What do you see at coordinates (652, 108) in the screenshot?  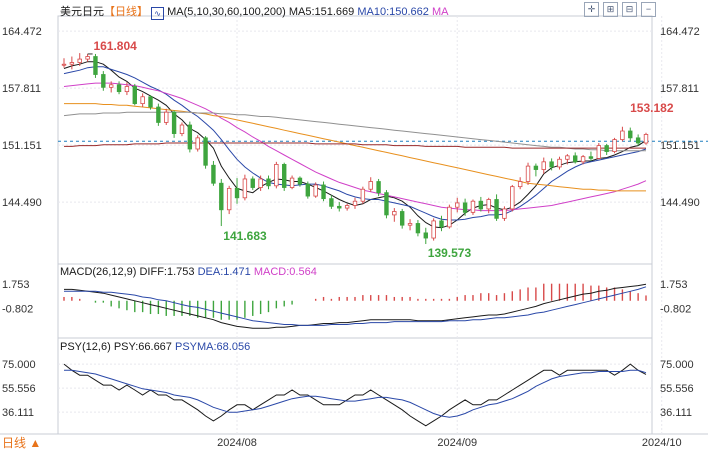 I see `last-annotation: 153.182` at bounding box center [652, 108].